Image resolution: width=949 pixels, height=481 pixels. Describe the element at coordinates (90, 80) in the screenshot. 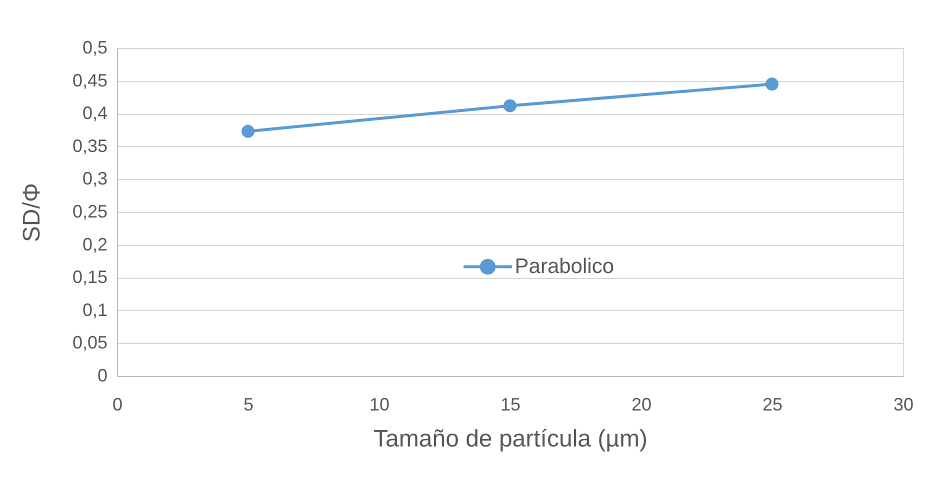

I see `y-tick-label: 0,45` at that location.